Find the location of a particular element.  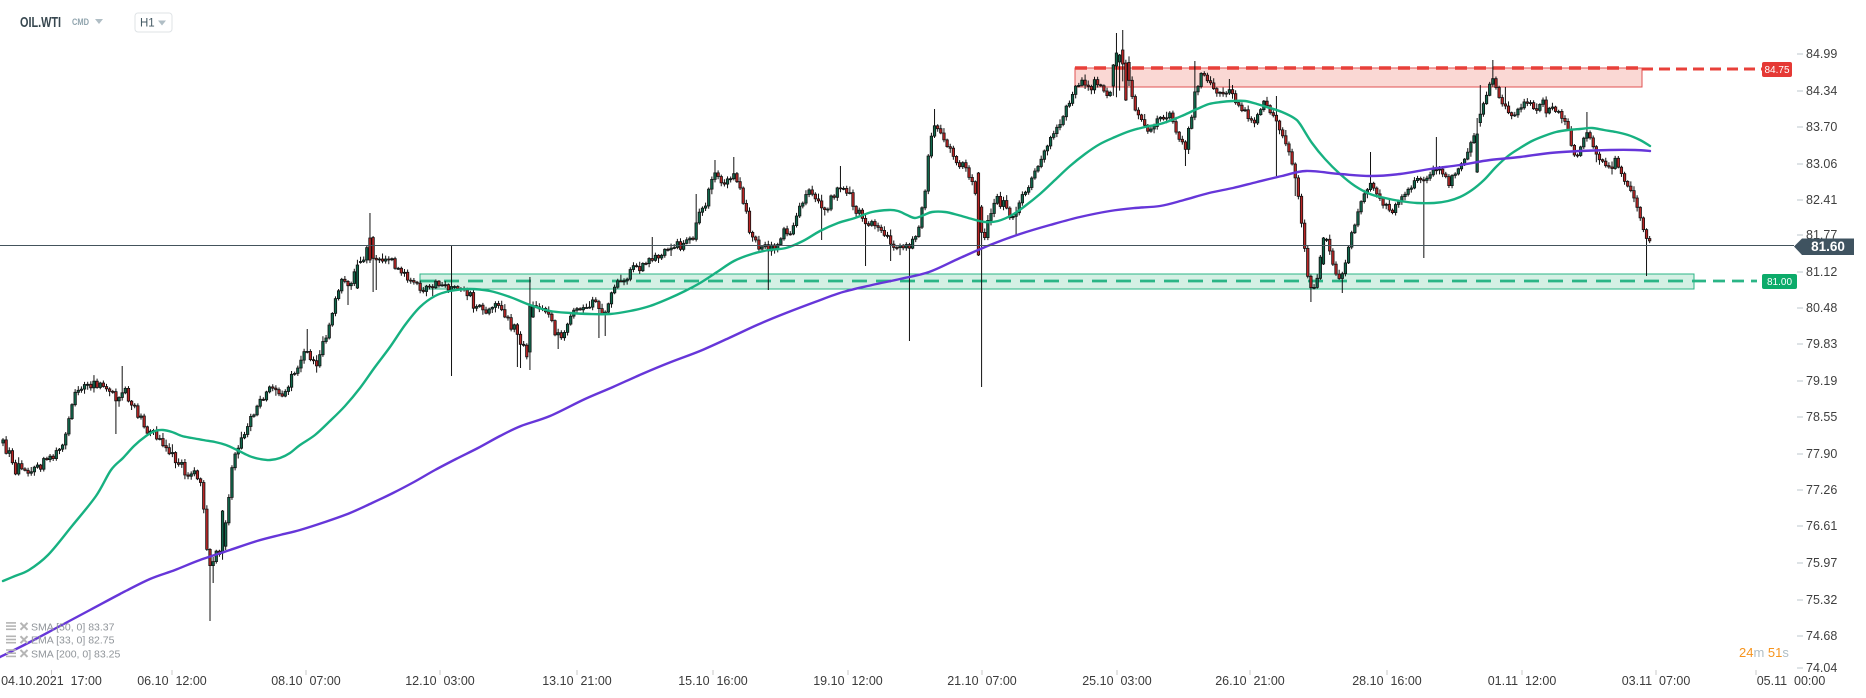

svg-text: 80.48 is located at coordinates (1821, 308).